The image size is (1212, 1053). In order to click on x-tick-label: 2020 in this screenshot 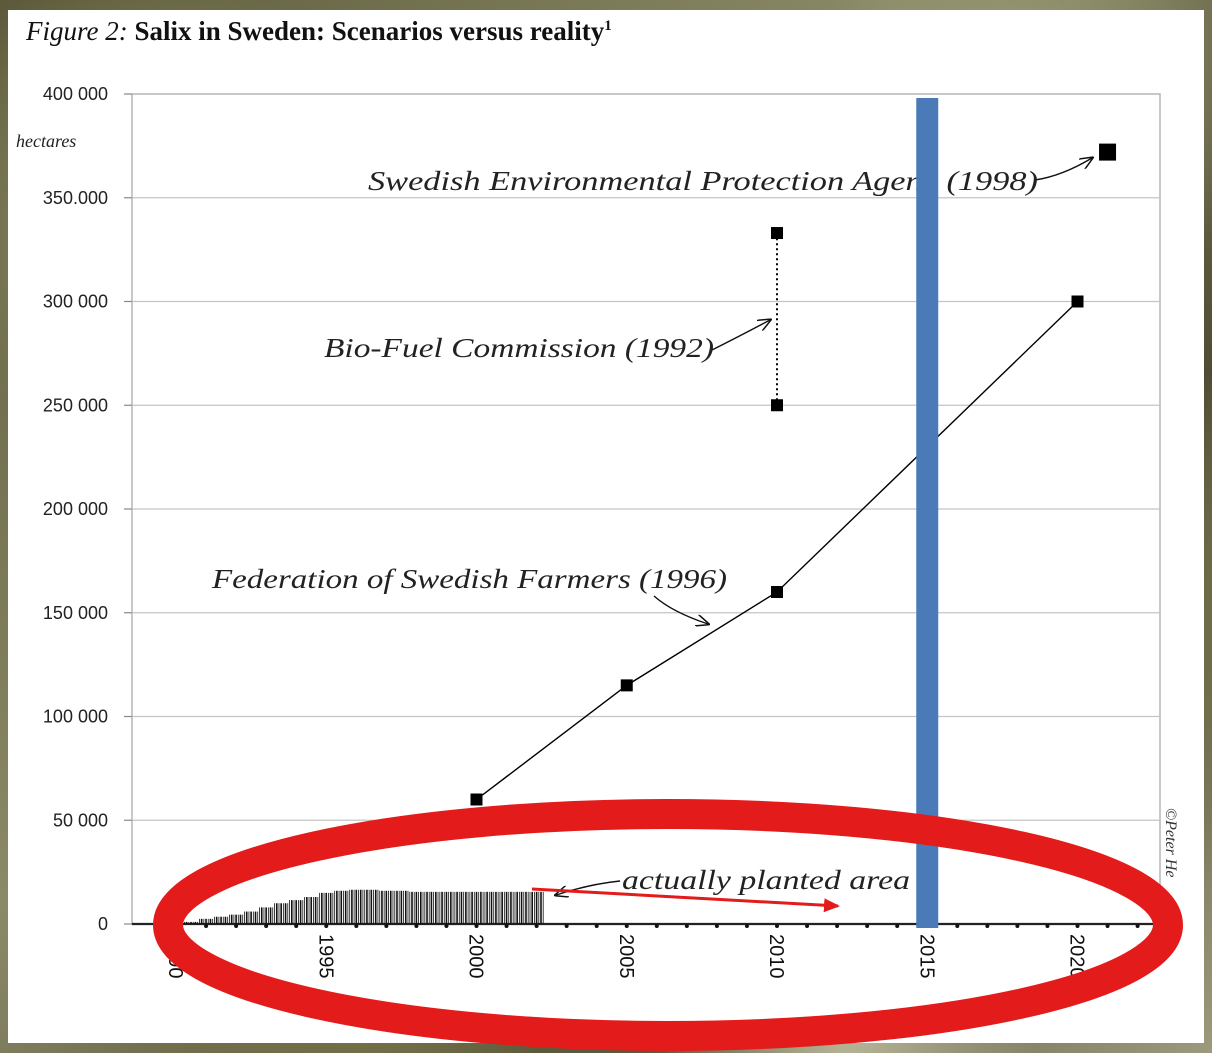, I will do `click(1077, 956)`.